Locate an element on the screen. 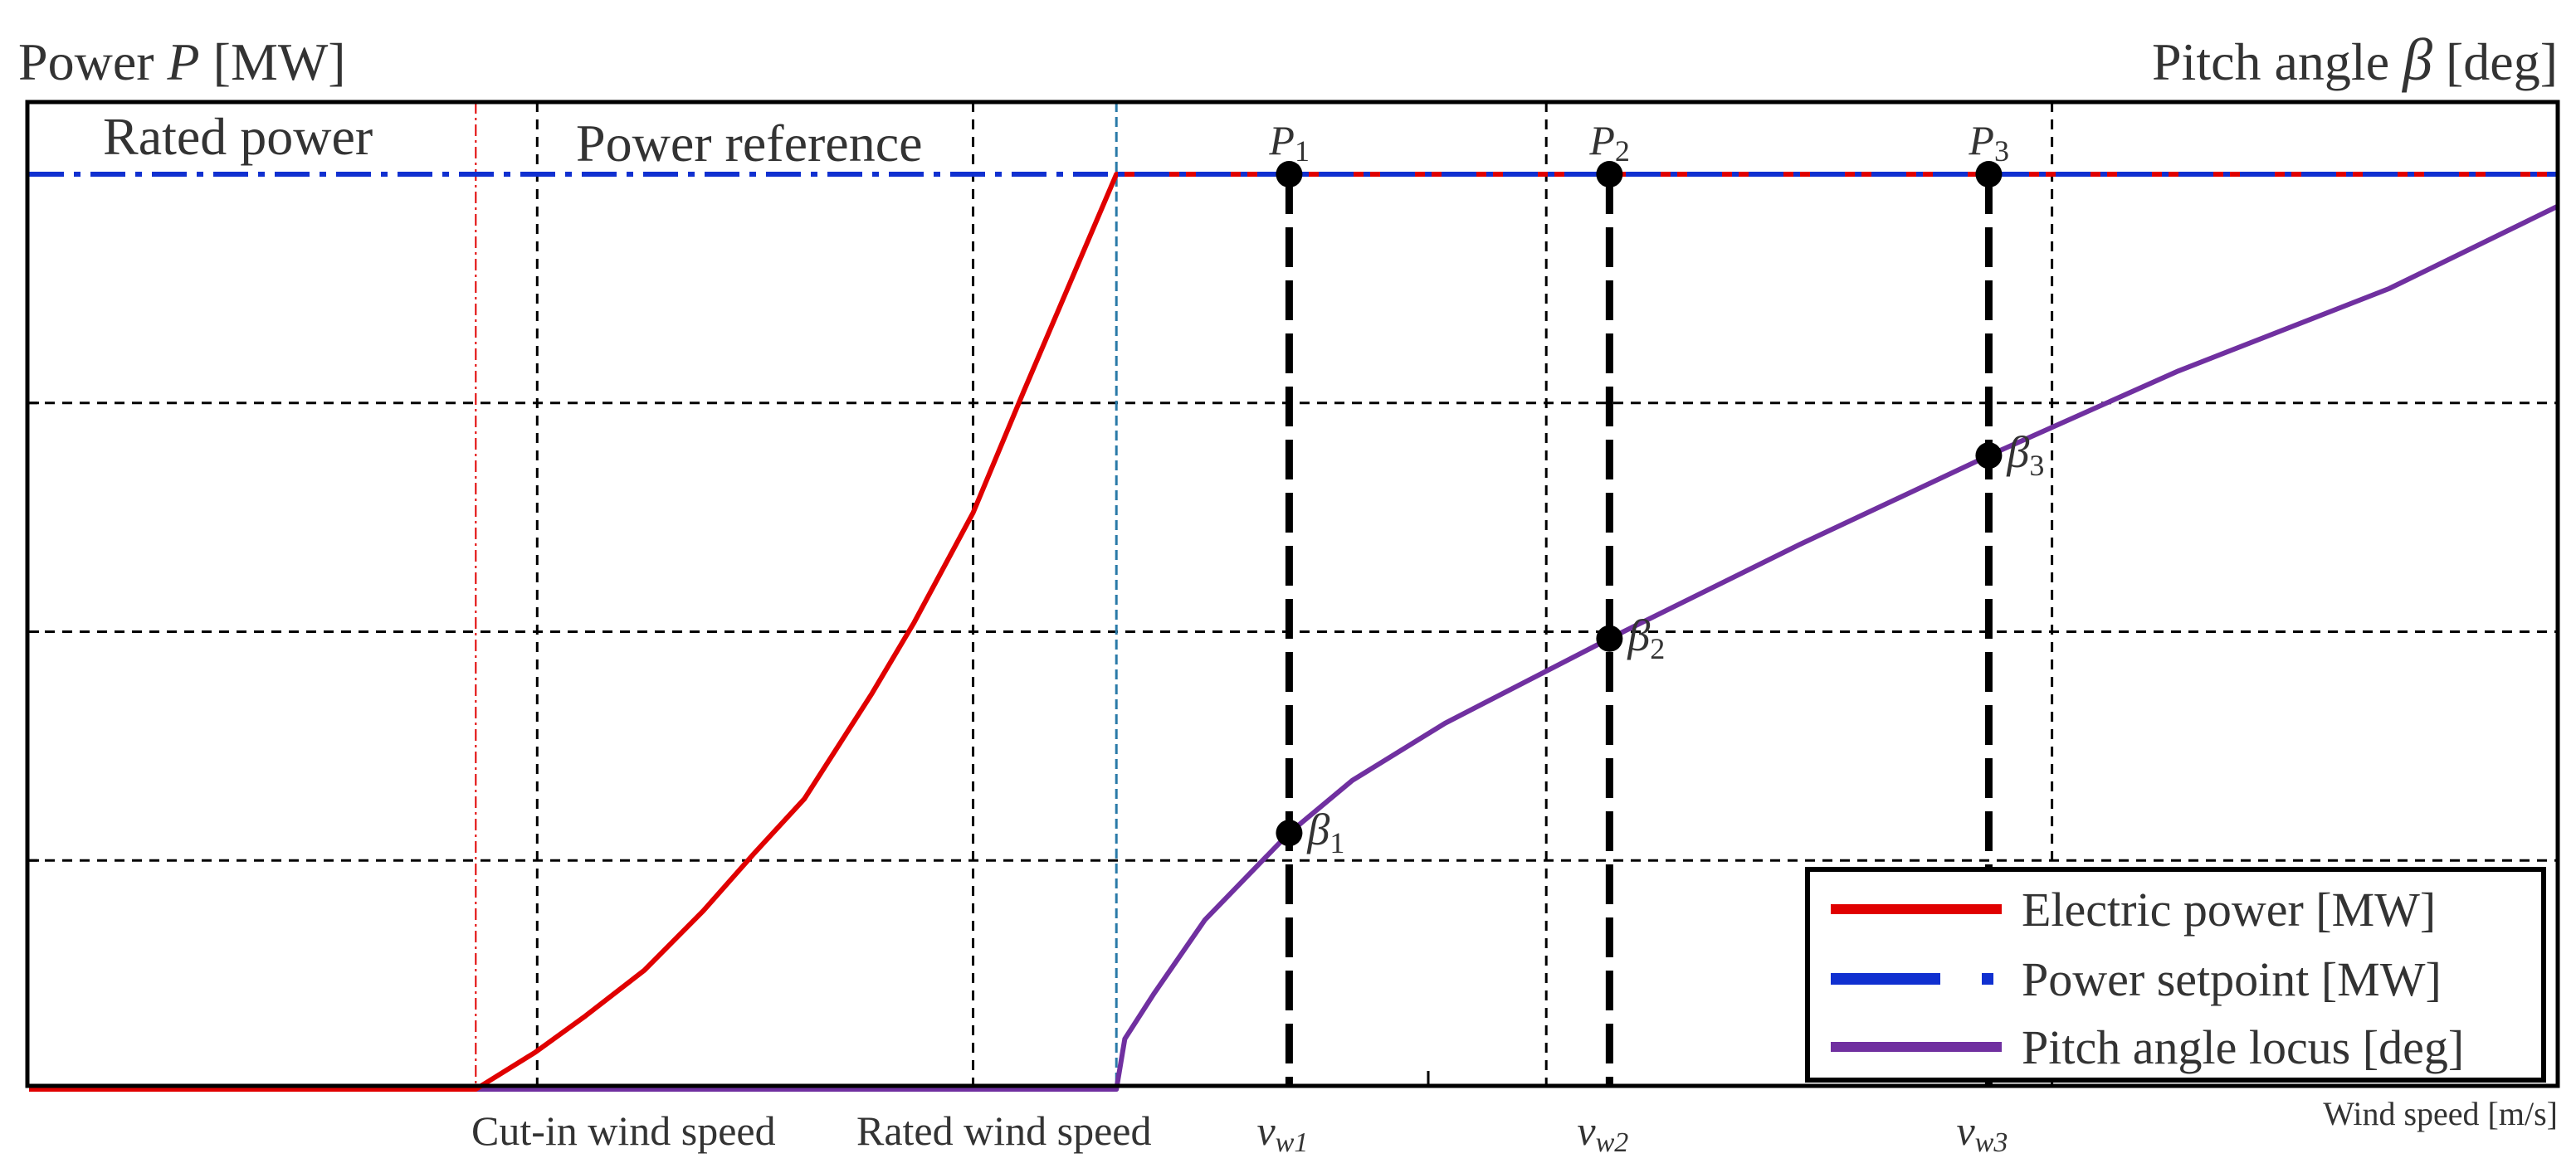 The width and height of the screenshot is (2576, 1168). power-point-label: P3 is located at coordinates (1989, 142).